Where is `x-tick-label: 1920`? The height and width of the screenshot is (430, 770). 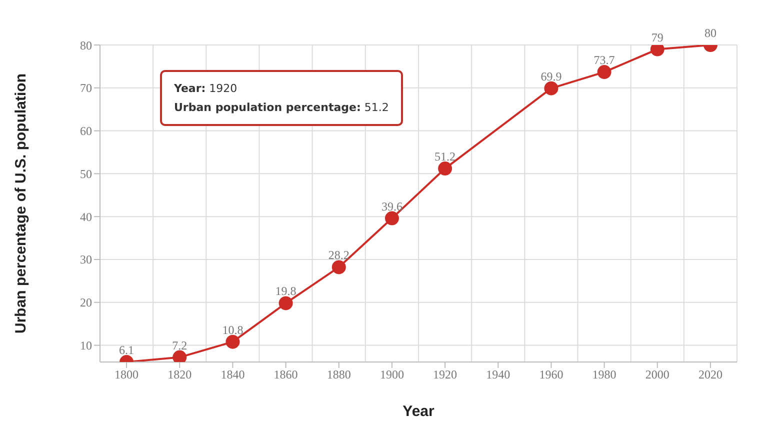 x-tick-label: 1920 is located at coordinates (445, 375).